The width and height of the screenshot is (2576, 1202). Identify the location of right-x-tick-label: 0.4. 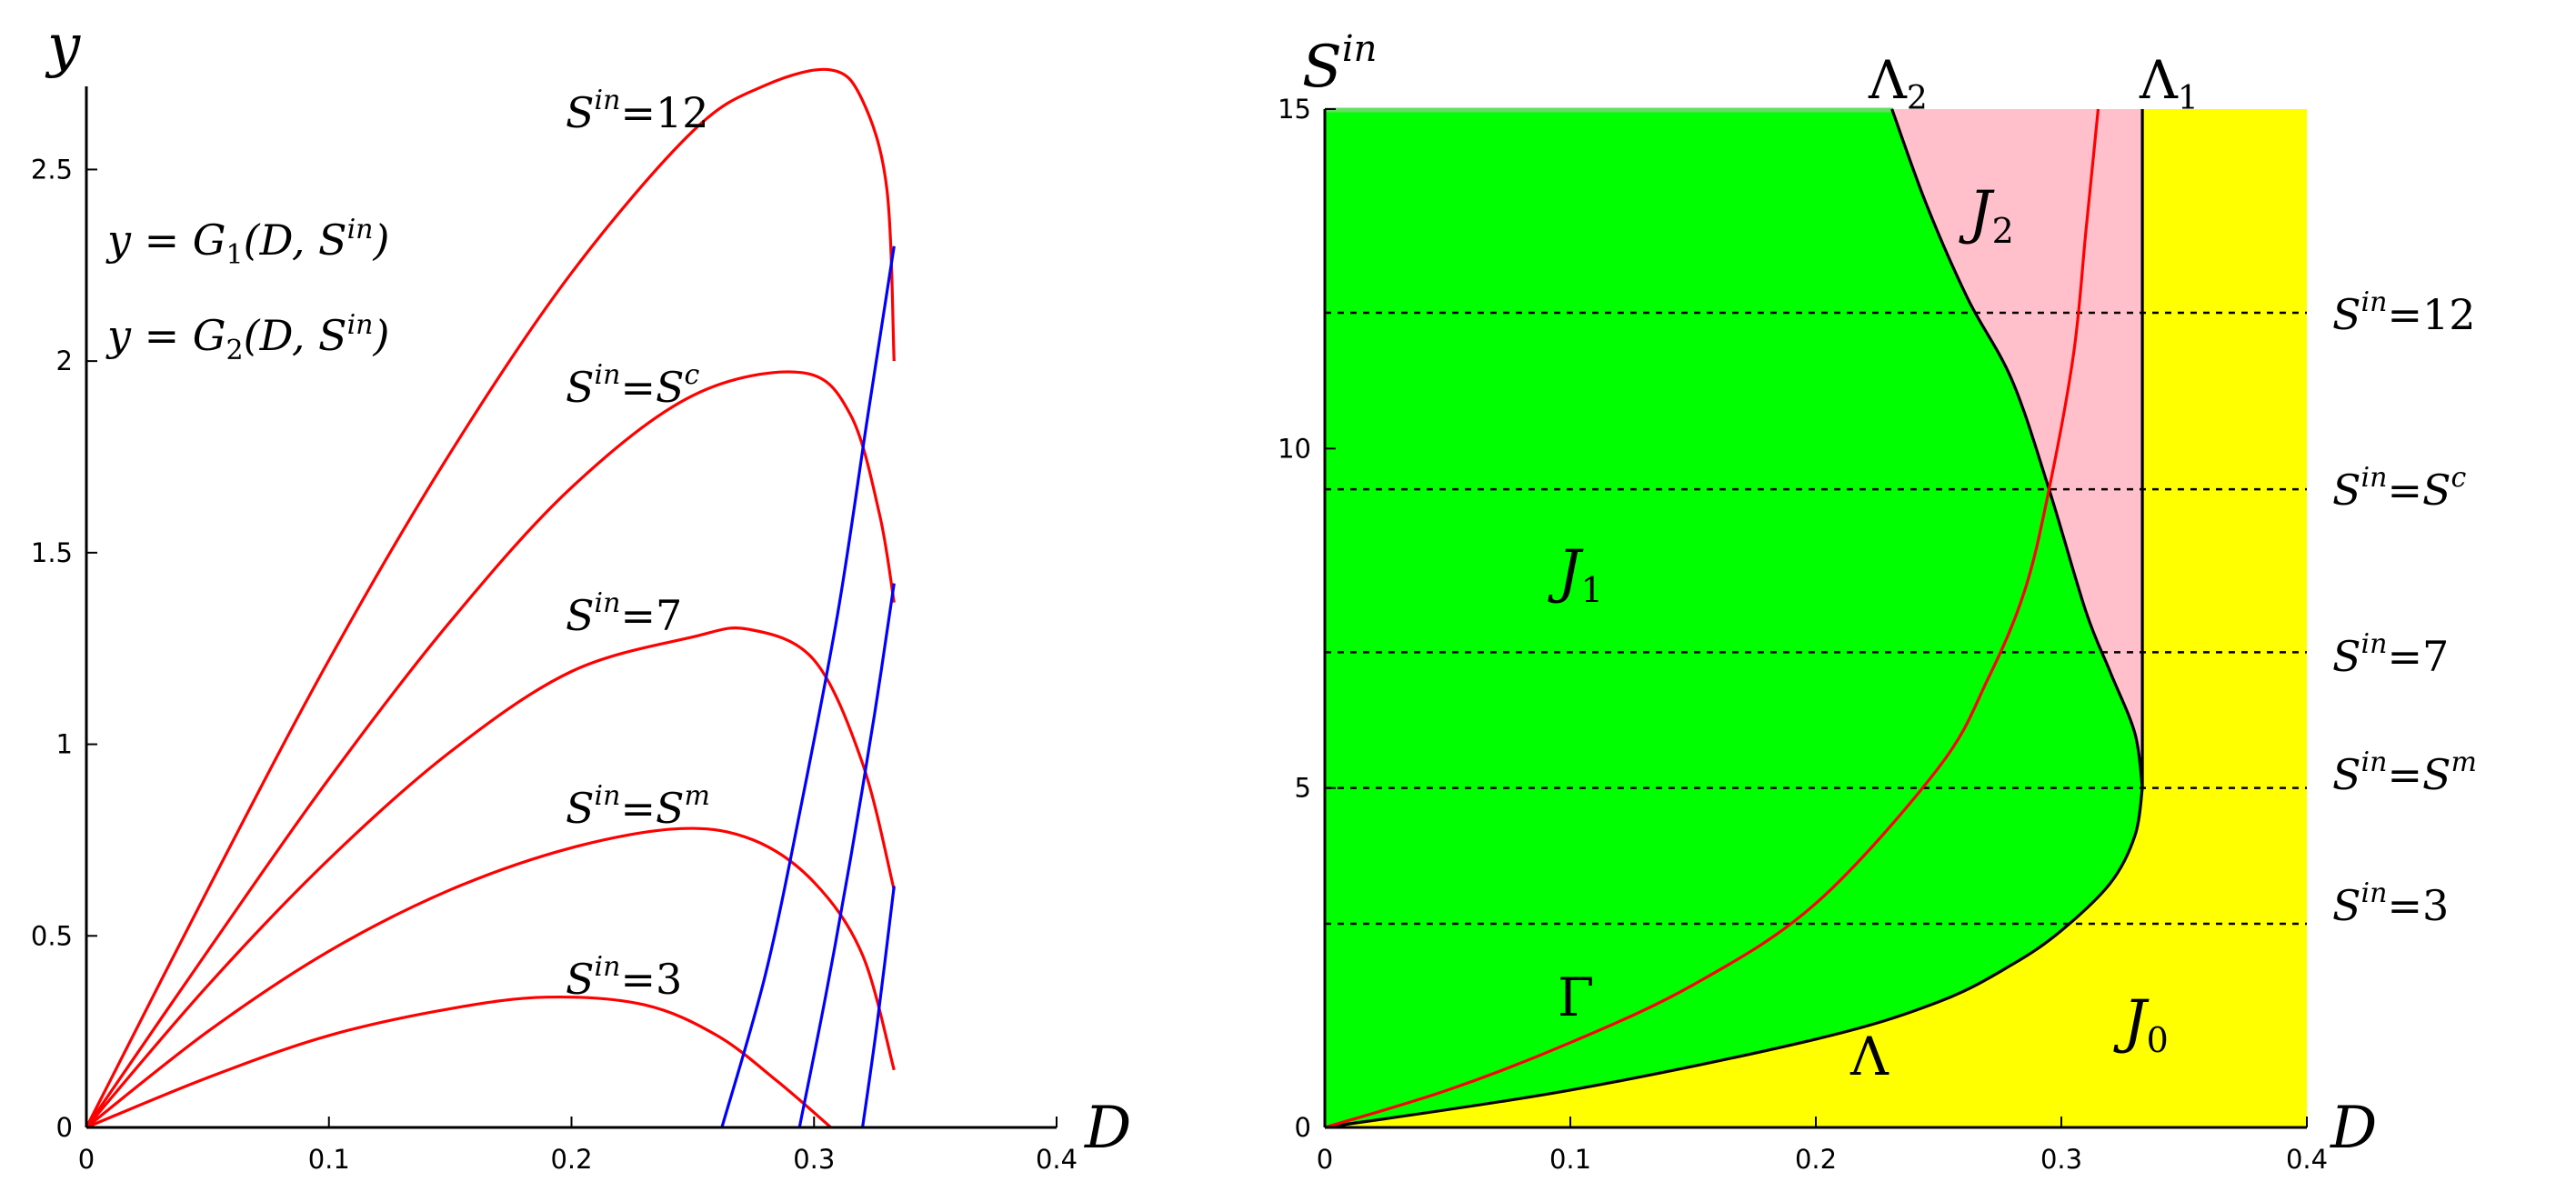
(2307, 1159).